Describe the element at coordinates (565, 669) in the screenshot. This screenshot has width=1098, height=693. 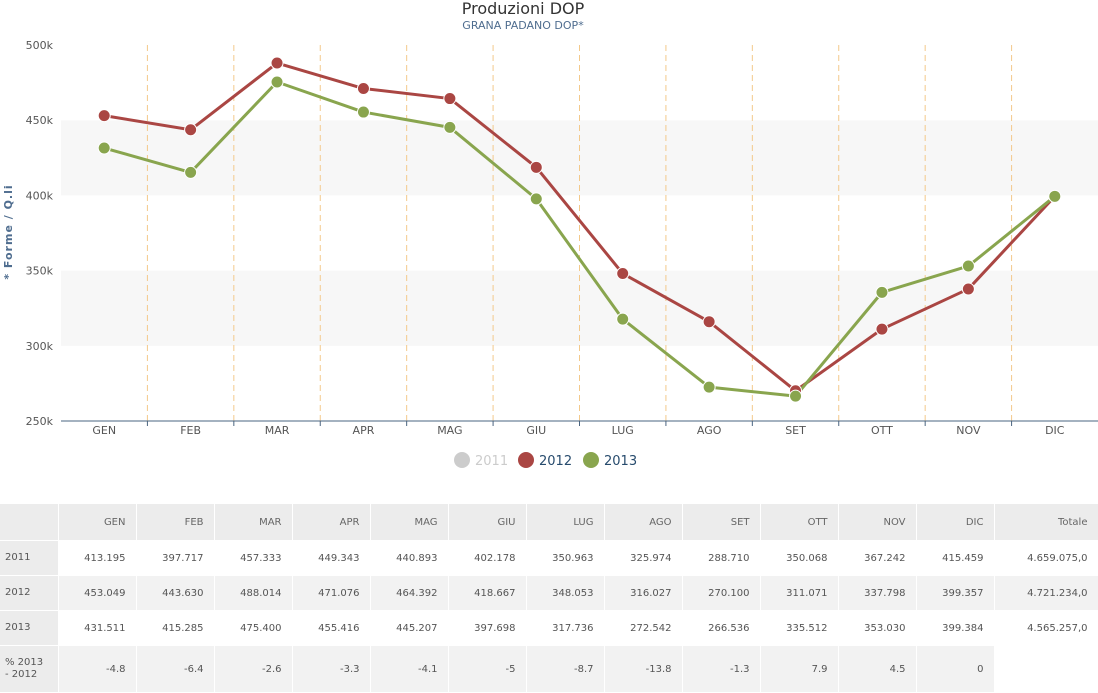
I see `table-cell: -8.7` at that location.